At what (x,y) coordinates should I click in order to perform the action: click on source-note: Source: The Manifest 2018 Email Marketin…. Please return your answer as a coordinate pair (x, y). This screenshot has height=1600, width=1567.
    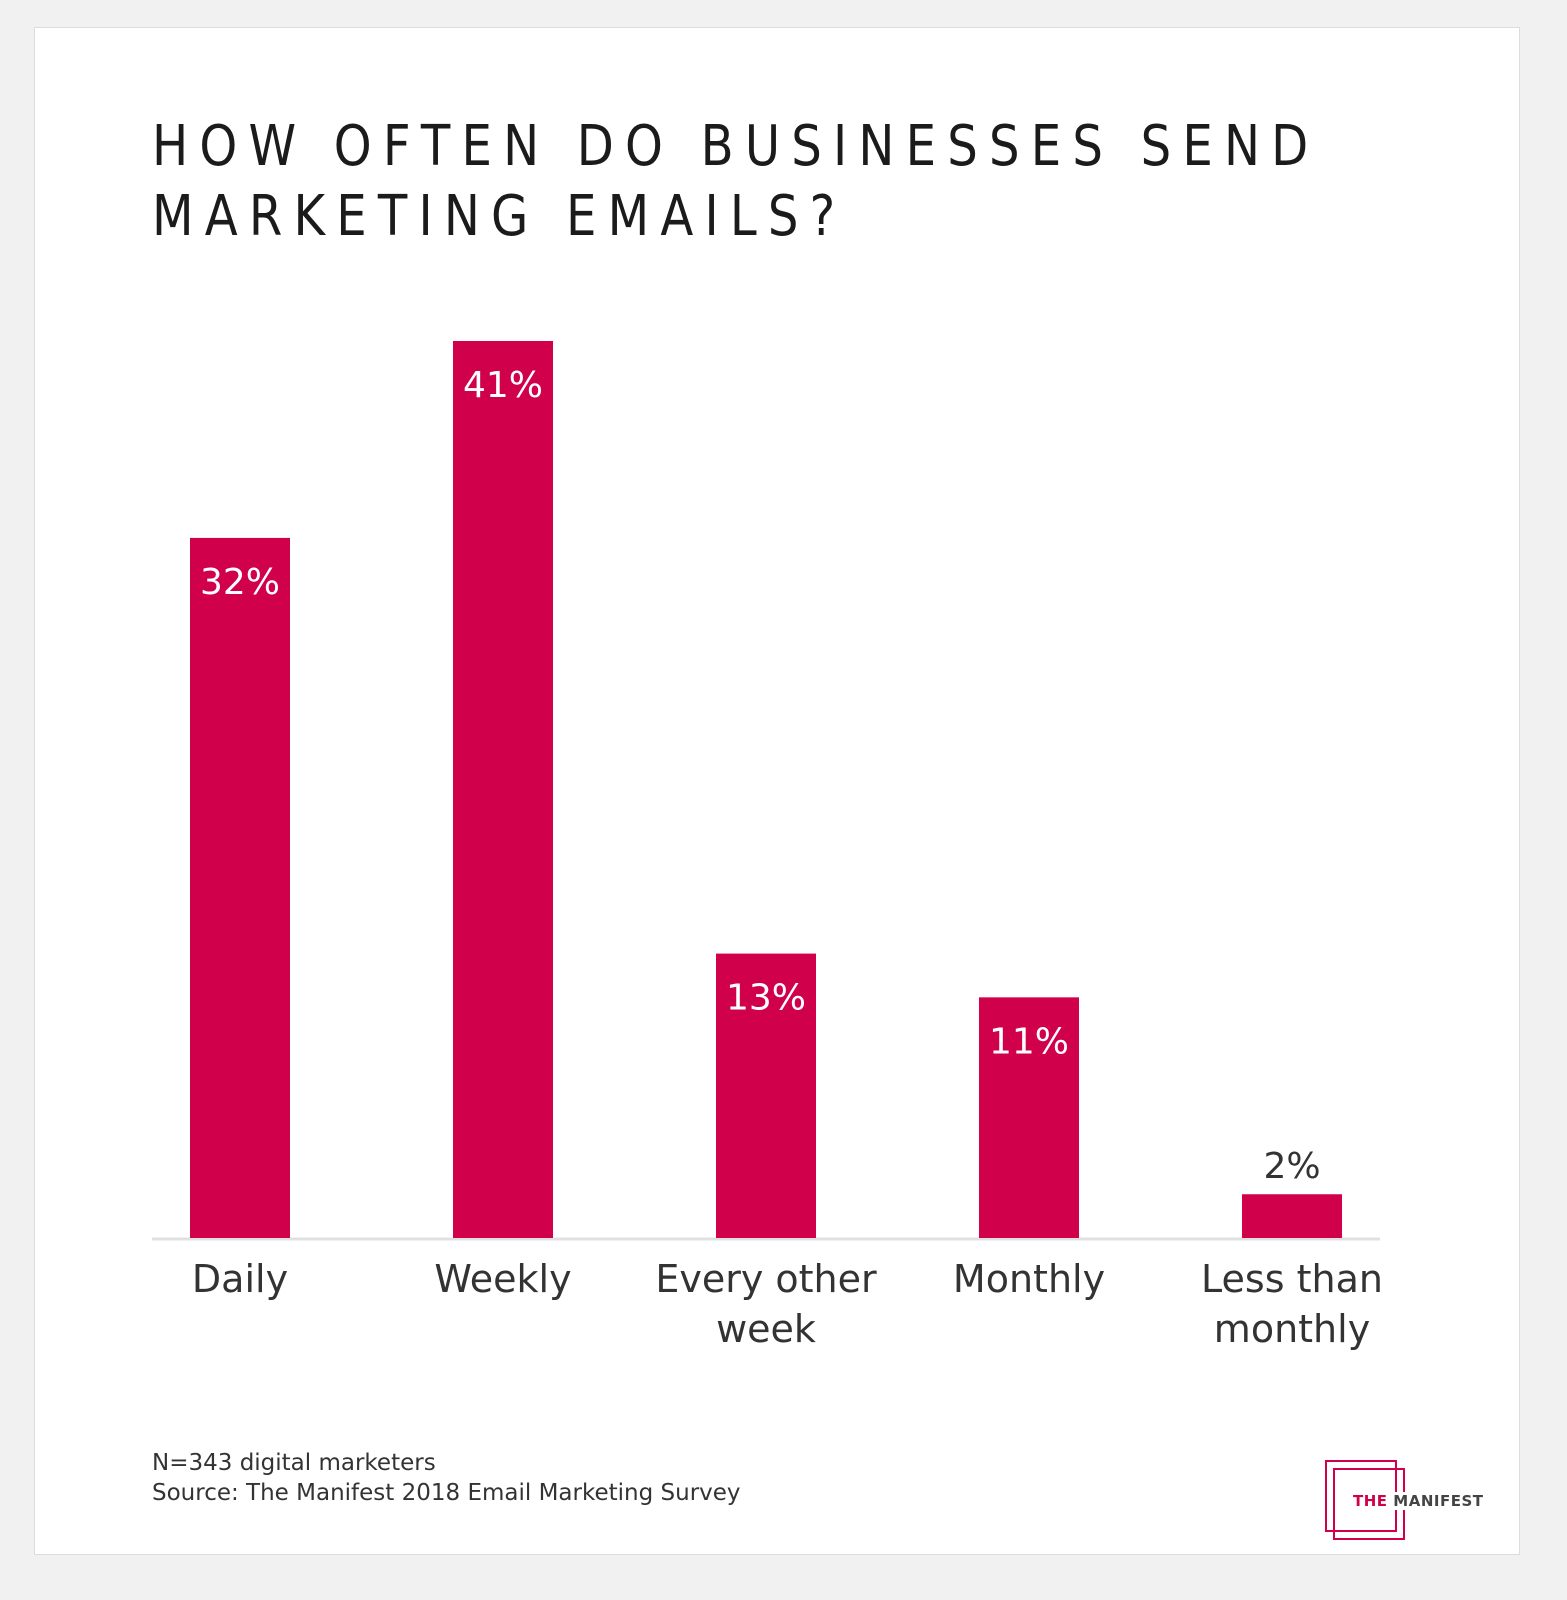
    Looking at the image, I should click on (446, 1493).